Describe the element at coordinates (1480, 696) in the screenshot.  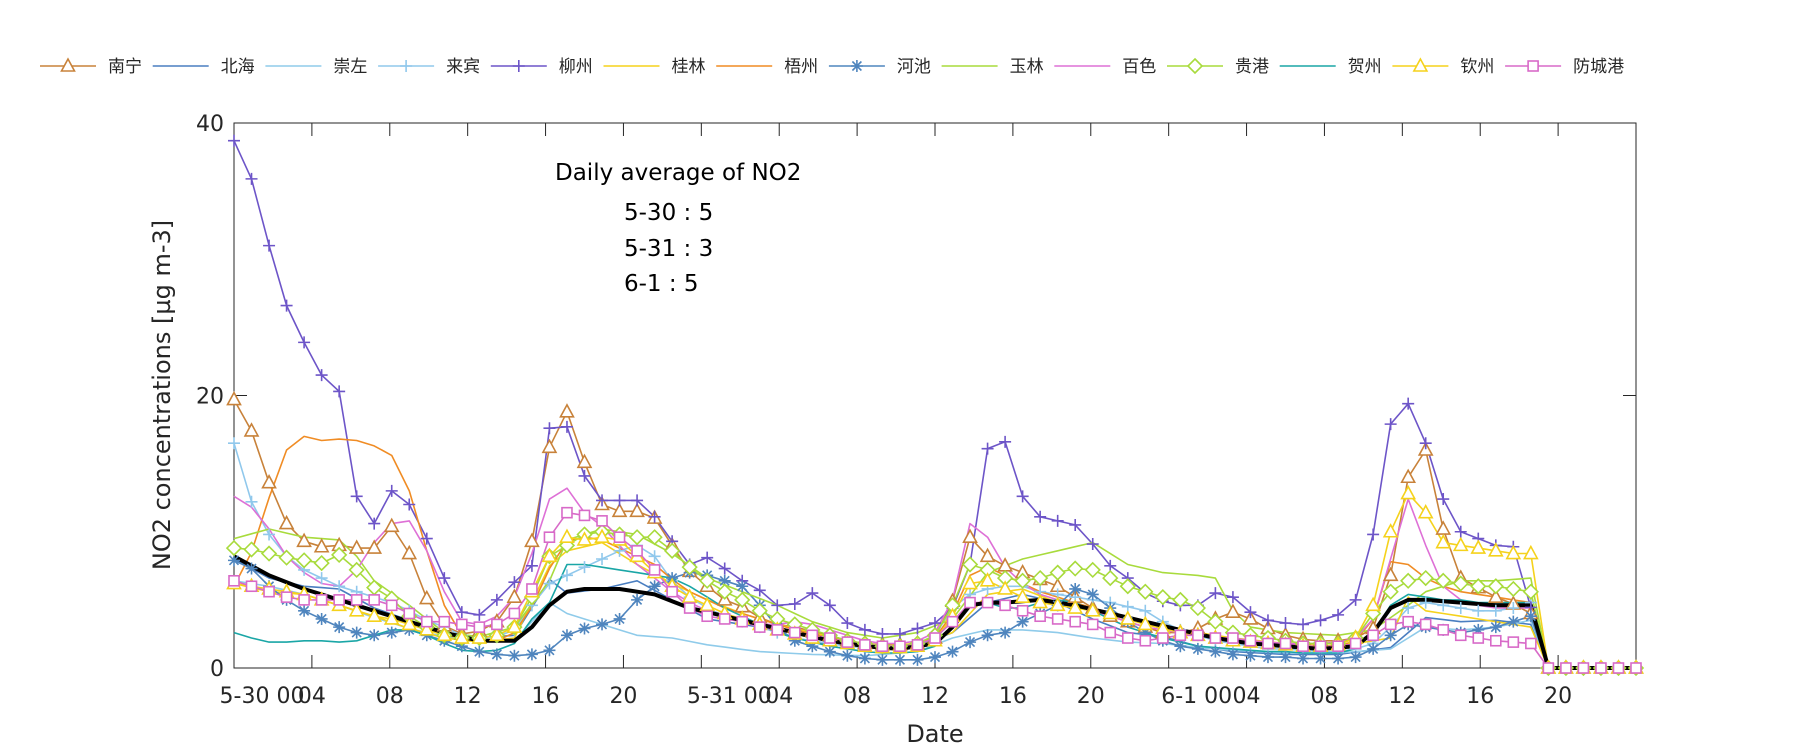
I see `x-tick-label: 16` at that location.